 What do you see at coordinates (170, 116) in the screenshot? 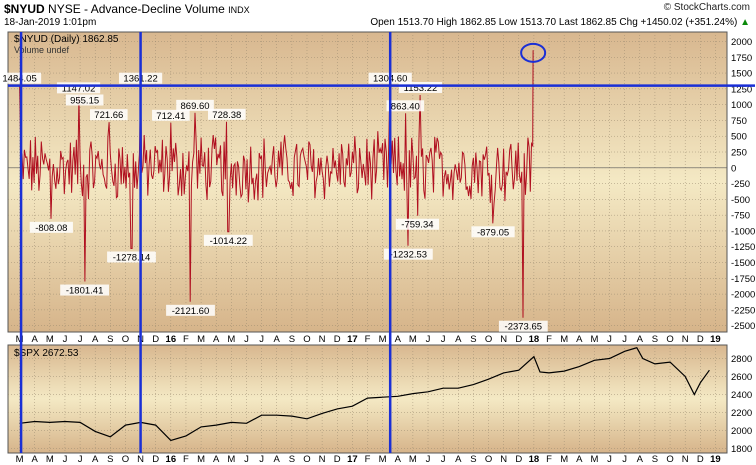
I see `value-label: 712.41` at bounding box center [170, 116].